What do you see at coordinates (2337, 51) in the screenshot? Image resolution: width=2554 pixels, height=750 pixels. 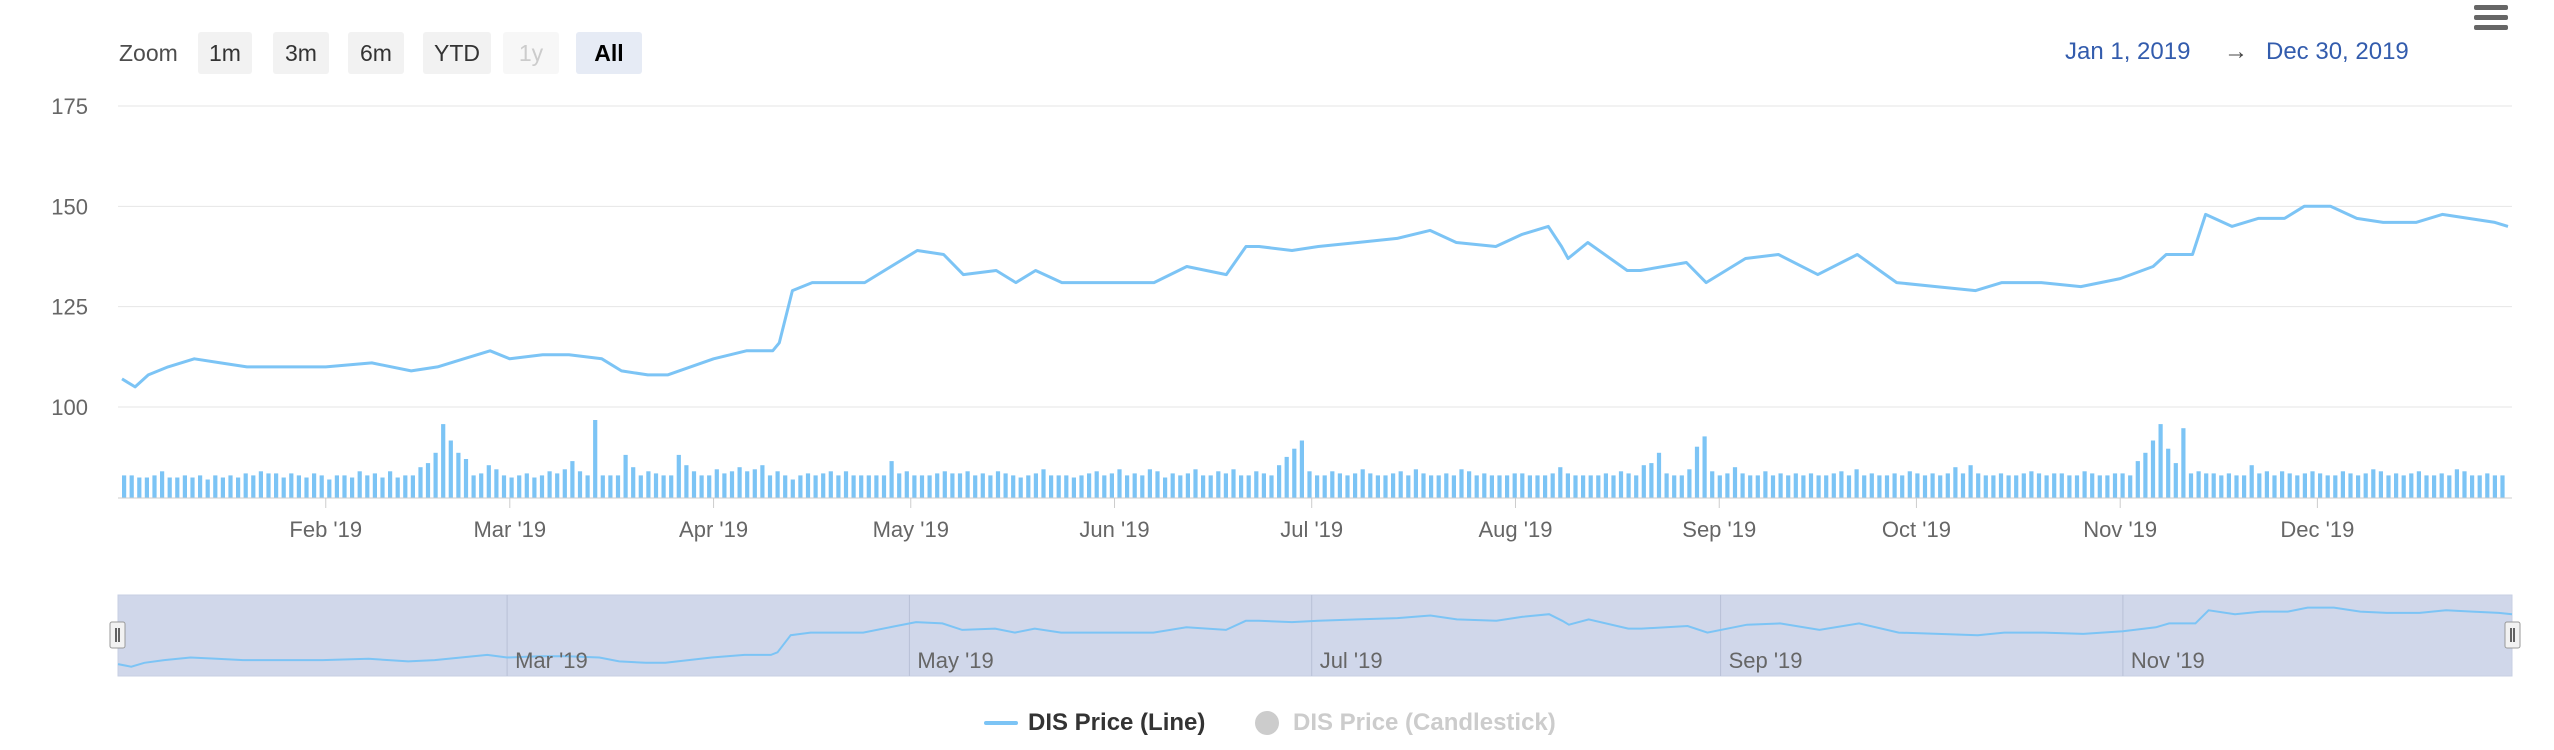 I see `range-to-date: Dec 30, 2019` at bounding box center [2337, 51].